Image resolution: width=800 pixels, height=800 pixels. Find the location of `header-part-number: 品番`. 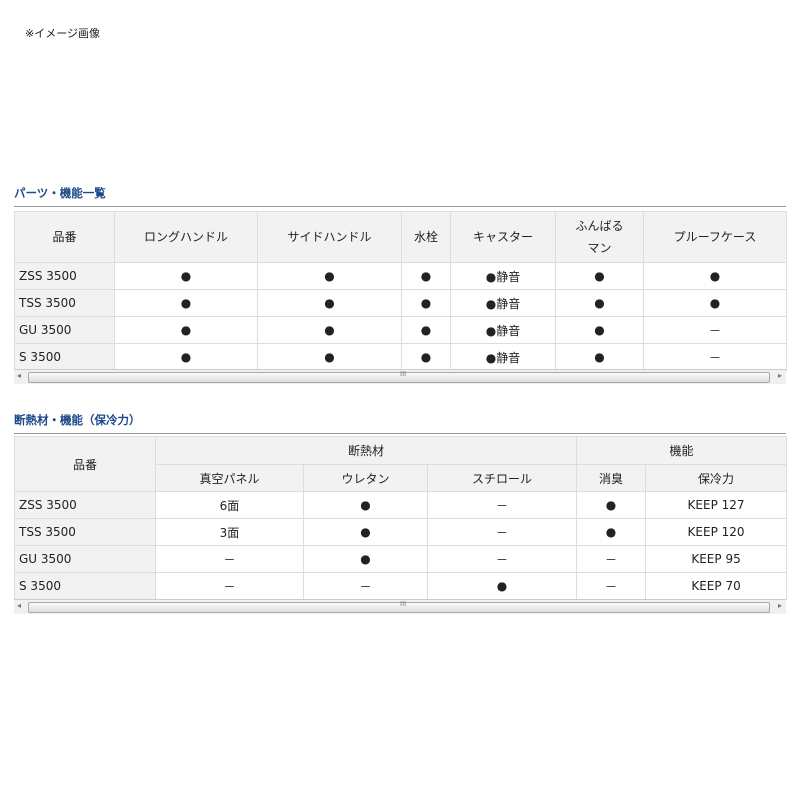

header-part-number: 品番 is located at coordinates (85, 464).